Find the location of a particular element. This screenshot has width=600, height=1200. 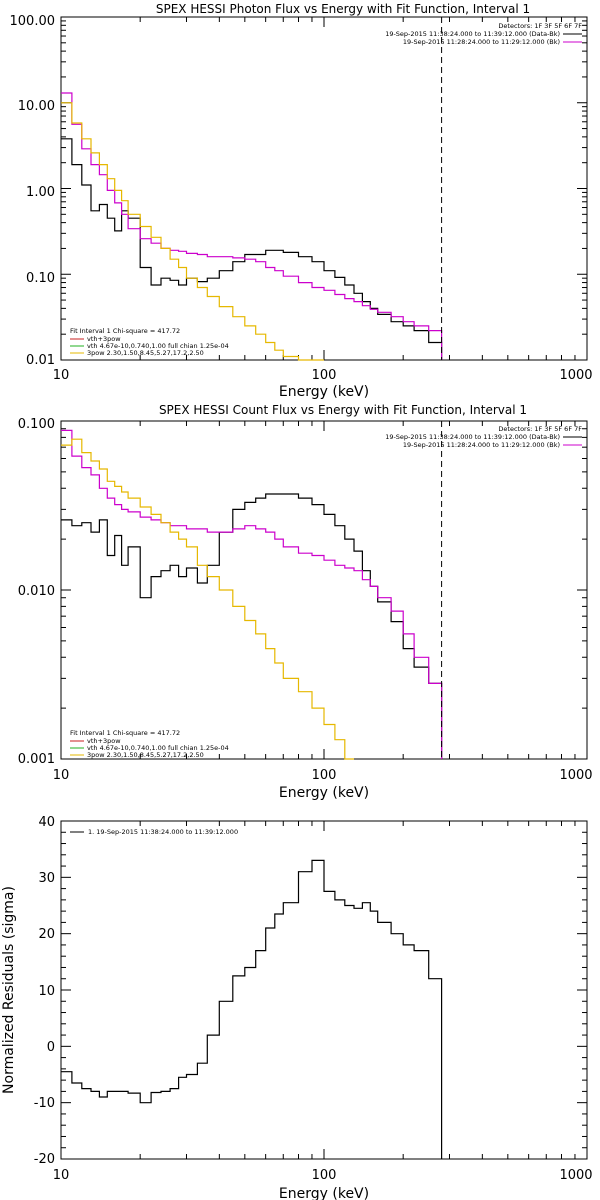

y-tick-labels: 0.01 0.10 1.00 10.00 100.00 is located at coordinates (33, 191).